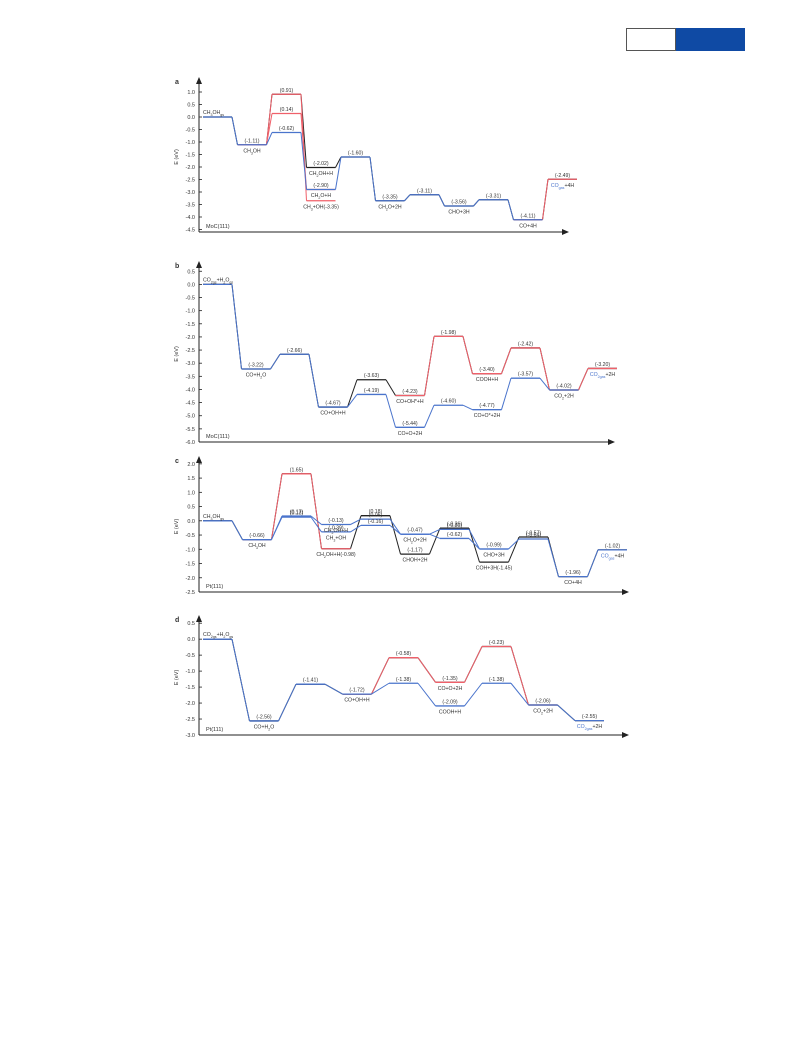 The image size is (793, 1043). I want to click on state-label: CH2OH+H, so click(336, 531).